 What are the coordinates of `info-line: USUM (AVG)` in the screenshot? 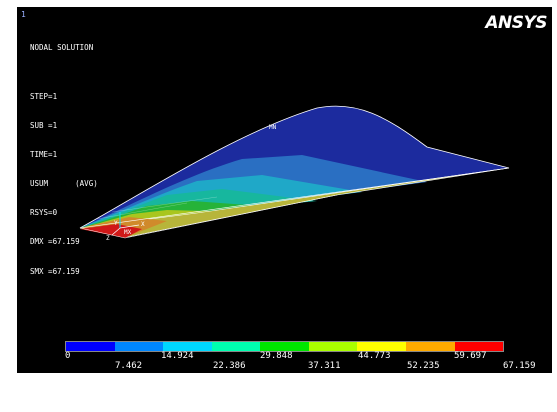 It's located at (64, 184).